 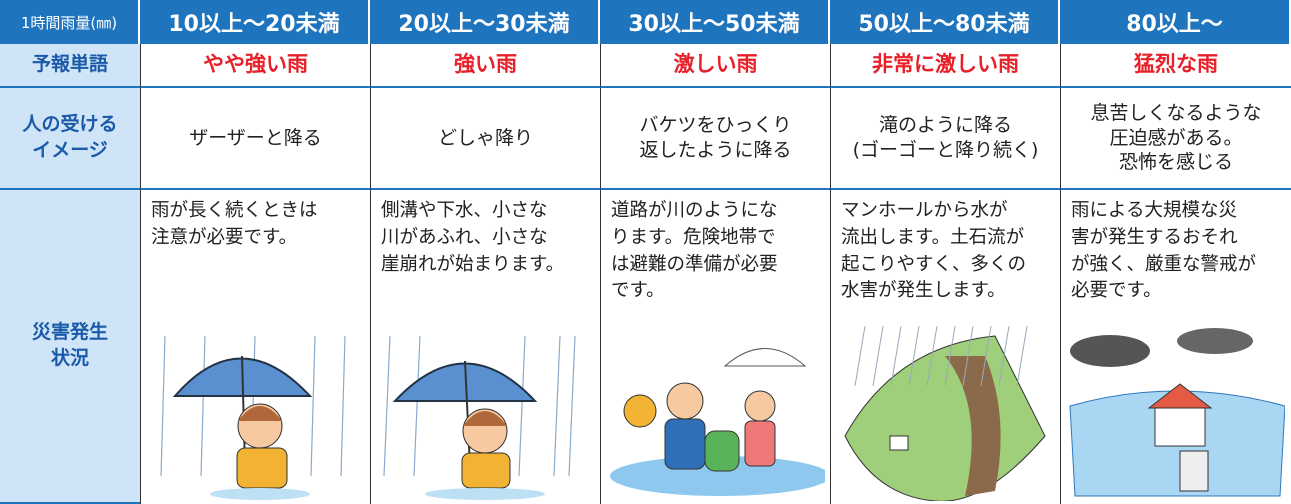 I want to click on row-label: 予報単語, so click(x=70, y=66).